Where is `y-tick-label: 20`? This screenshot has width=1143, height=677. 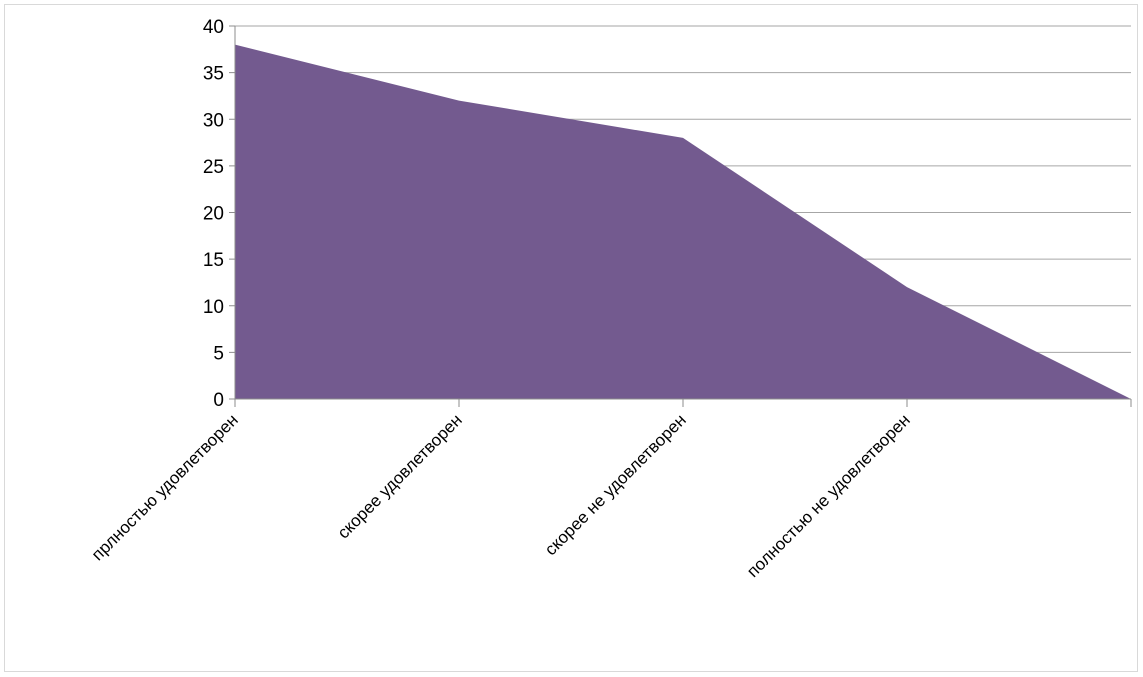 y-tick-label: 20 is located at coordinates (213, 214).